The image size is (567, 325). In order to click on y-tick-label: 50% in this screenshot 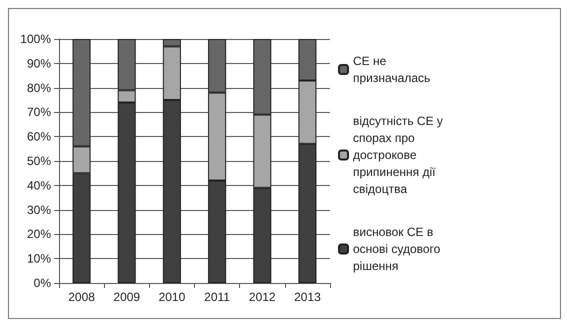, I will do `click(39, 161)`.